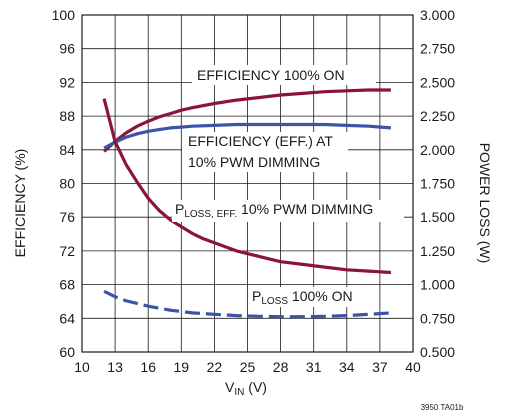 Image resolution: width=505 pixels, height=412 pixels. What do you see at coordinates (437, 82) in the screenshot?
I see `y-right-tick-label-8: 2.500` at bounding box center [437, 82].